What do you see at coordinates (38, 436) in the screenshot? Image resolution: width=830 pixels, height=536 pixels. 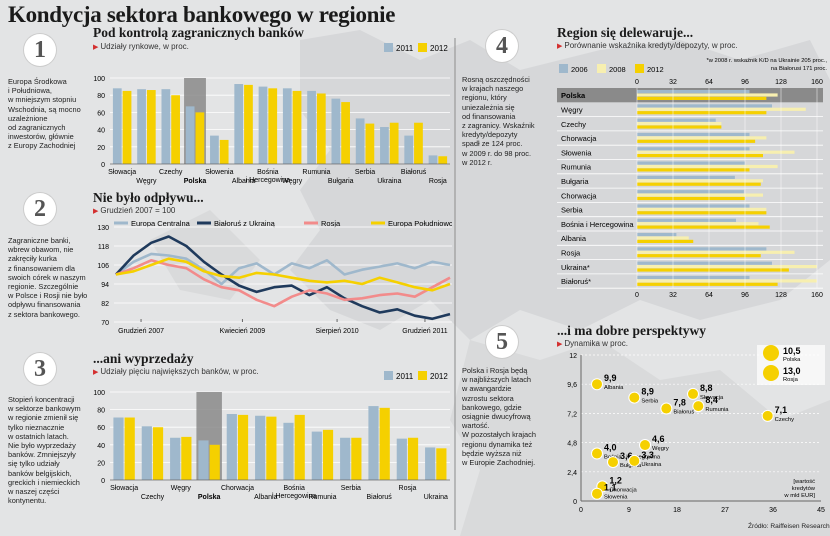 I see `note-line: w ostatnich latach.` at bounding box center [38, 436].